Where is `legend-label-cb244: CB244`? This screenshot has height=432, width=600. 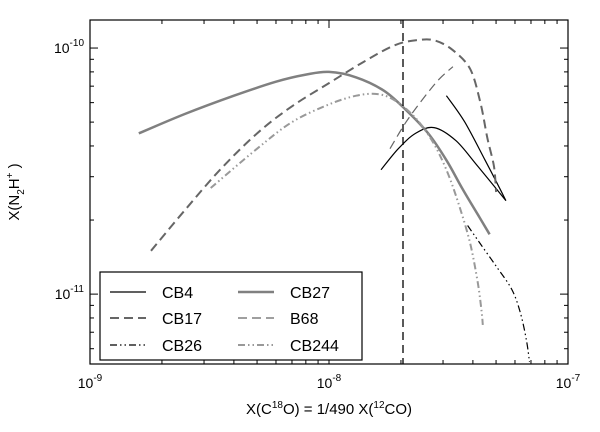
legend-label-cb244: CB244 is located at coordinates (314, 346).